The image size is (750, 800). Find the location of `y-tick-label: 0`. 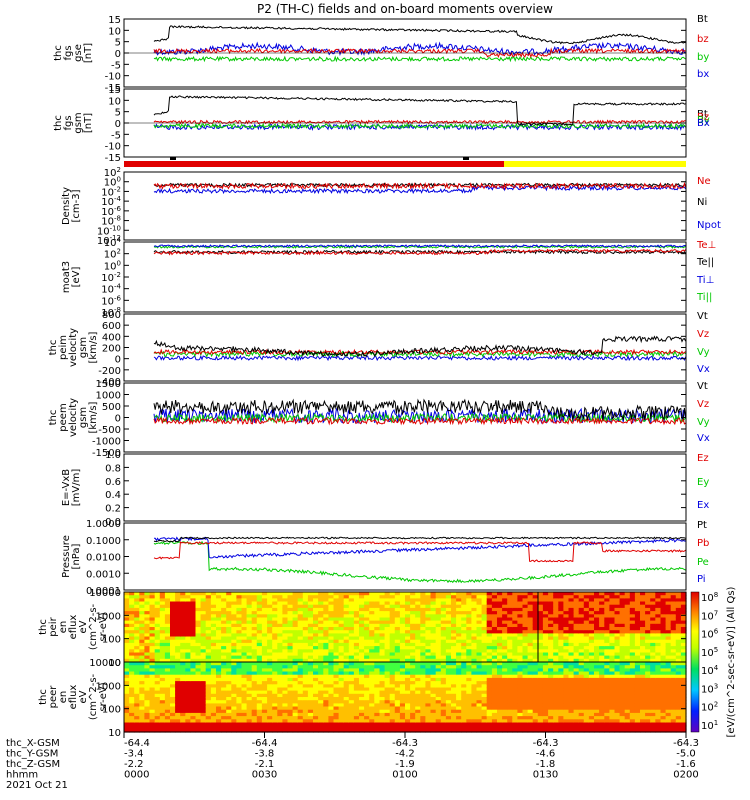

y-tick-label: 0 is located at coordinates (118, 360).